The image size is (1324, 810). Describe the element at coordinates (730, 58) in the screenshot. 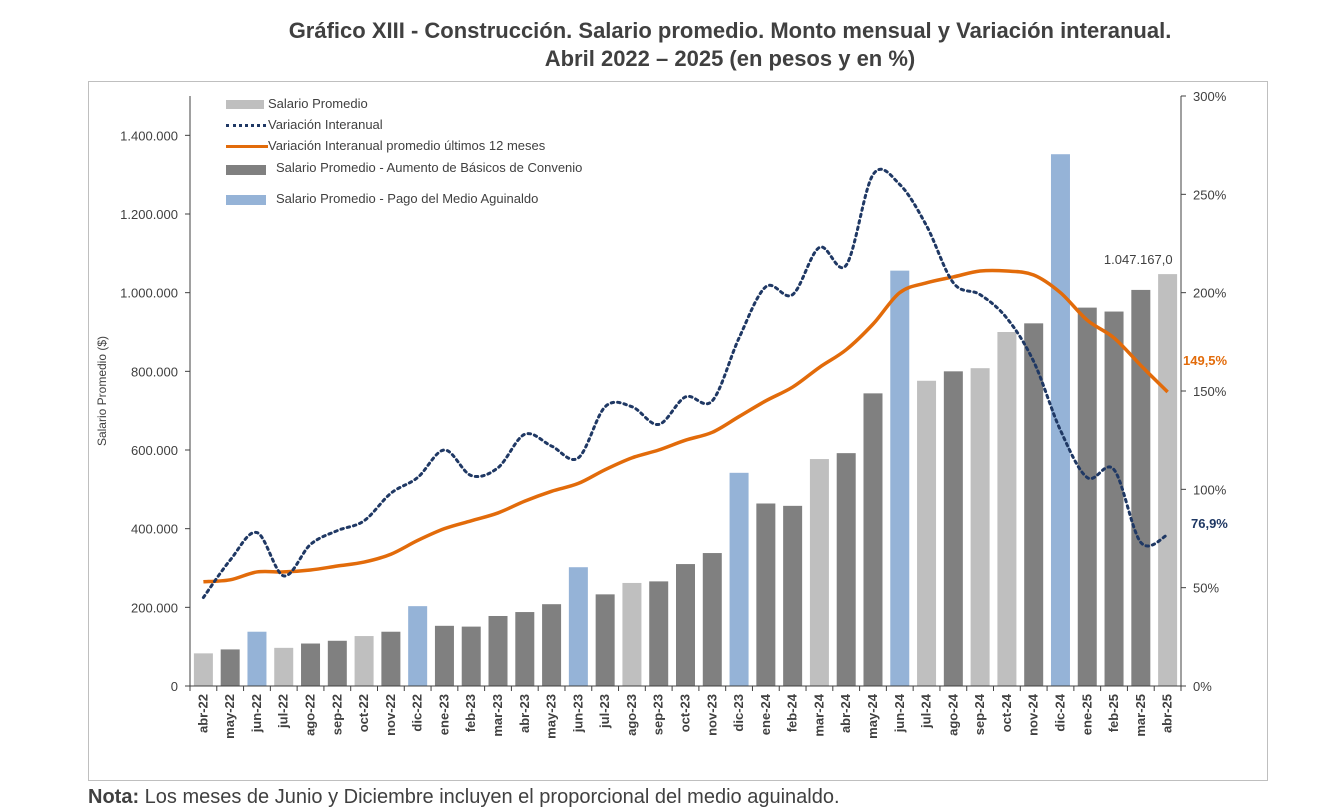

I see `chart-title-line2: Abril 2022 – 2025 (en pesos y en %)` at that location.